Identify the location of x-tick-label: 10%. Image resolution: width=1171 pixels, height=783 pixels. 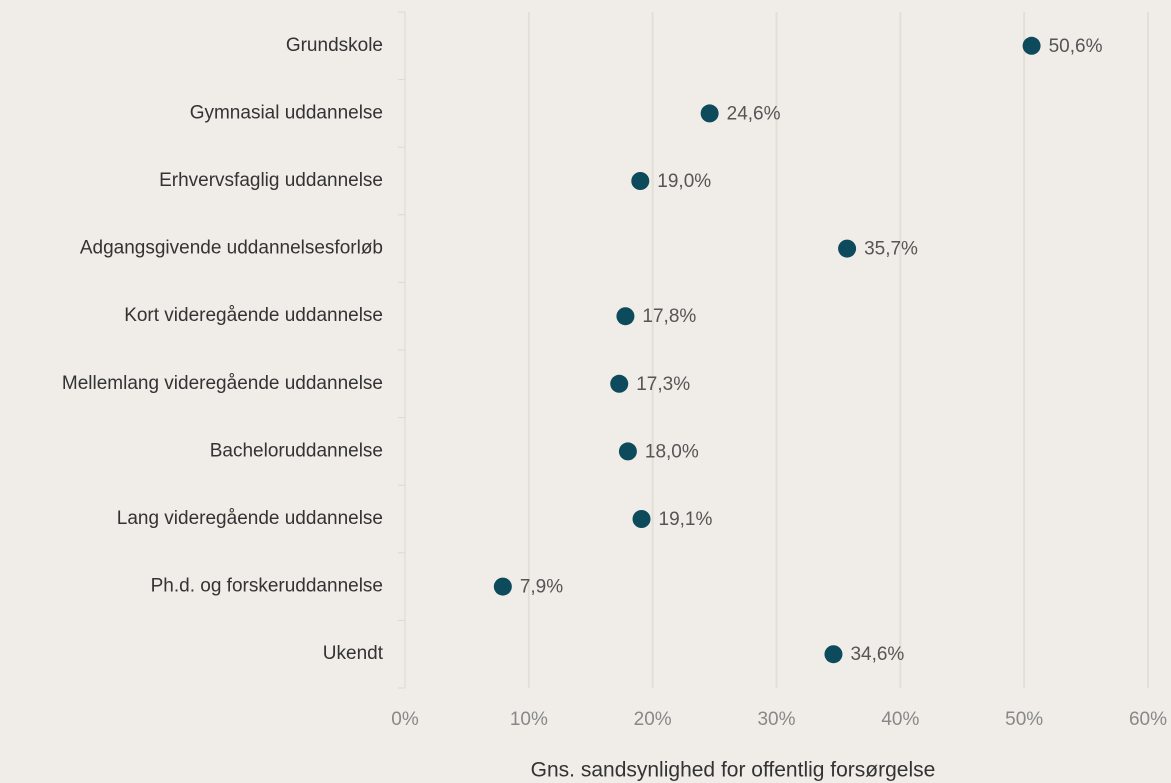
(529, 719).